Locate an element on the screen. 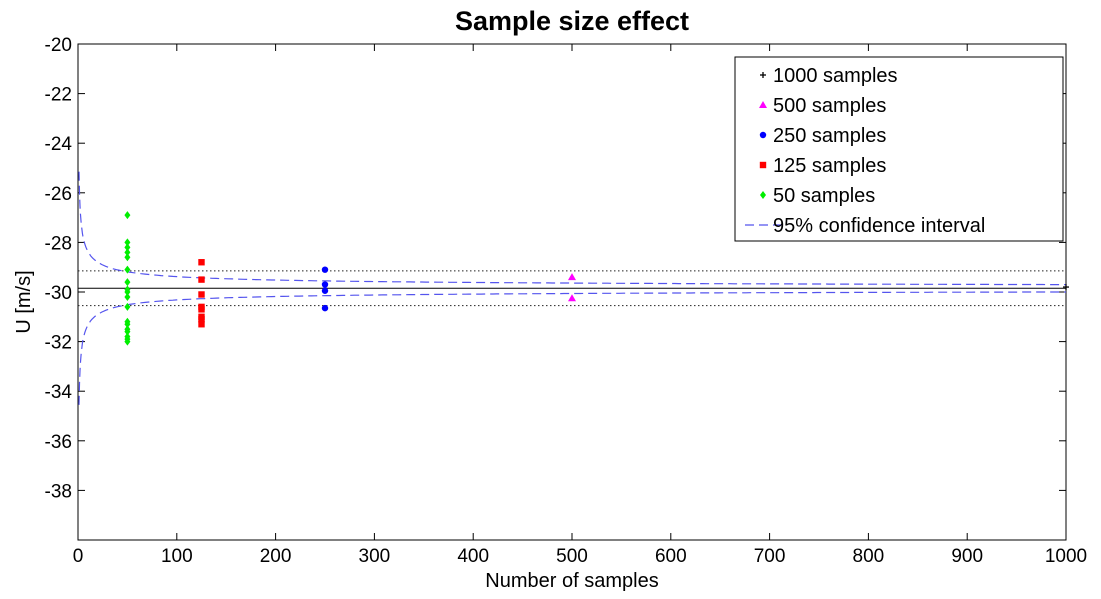 The image size is (1101, 599). y-tick-label: -36 is located at coordinates (58, 442).